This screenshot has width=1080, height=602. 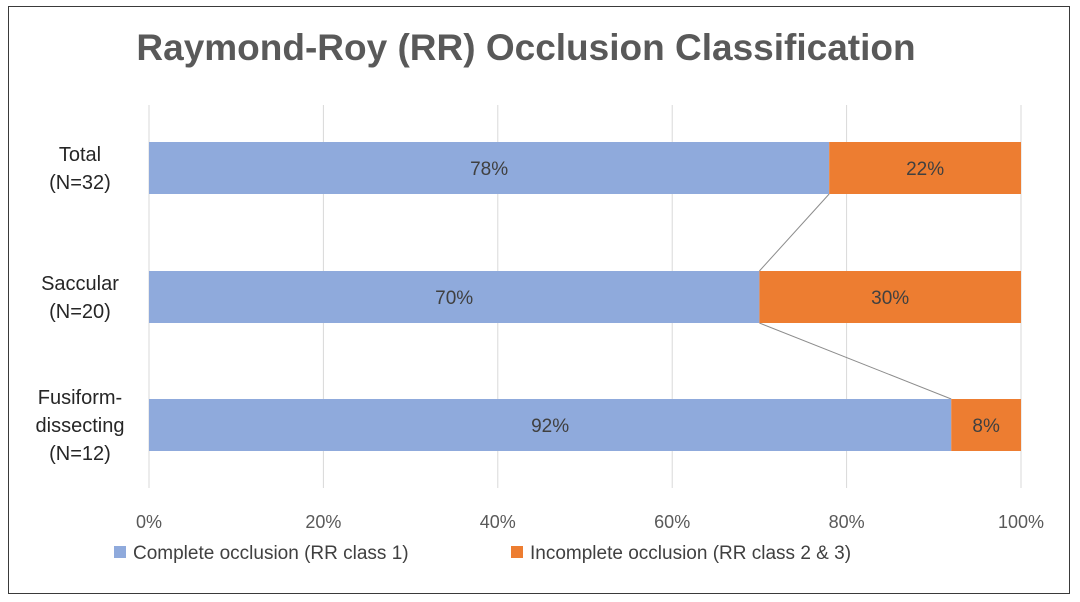 I want to click on bar-series0-cat1, so click(x=454, y=297).